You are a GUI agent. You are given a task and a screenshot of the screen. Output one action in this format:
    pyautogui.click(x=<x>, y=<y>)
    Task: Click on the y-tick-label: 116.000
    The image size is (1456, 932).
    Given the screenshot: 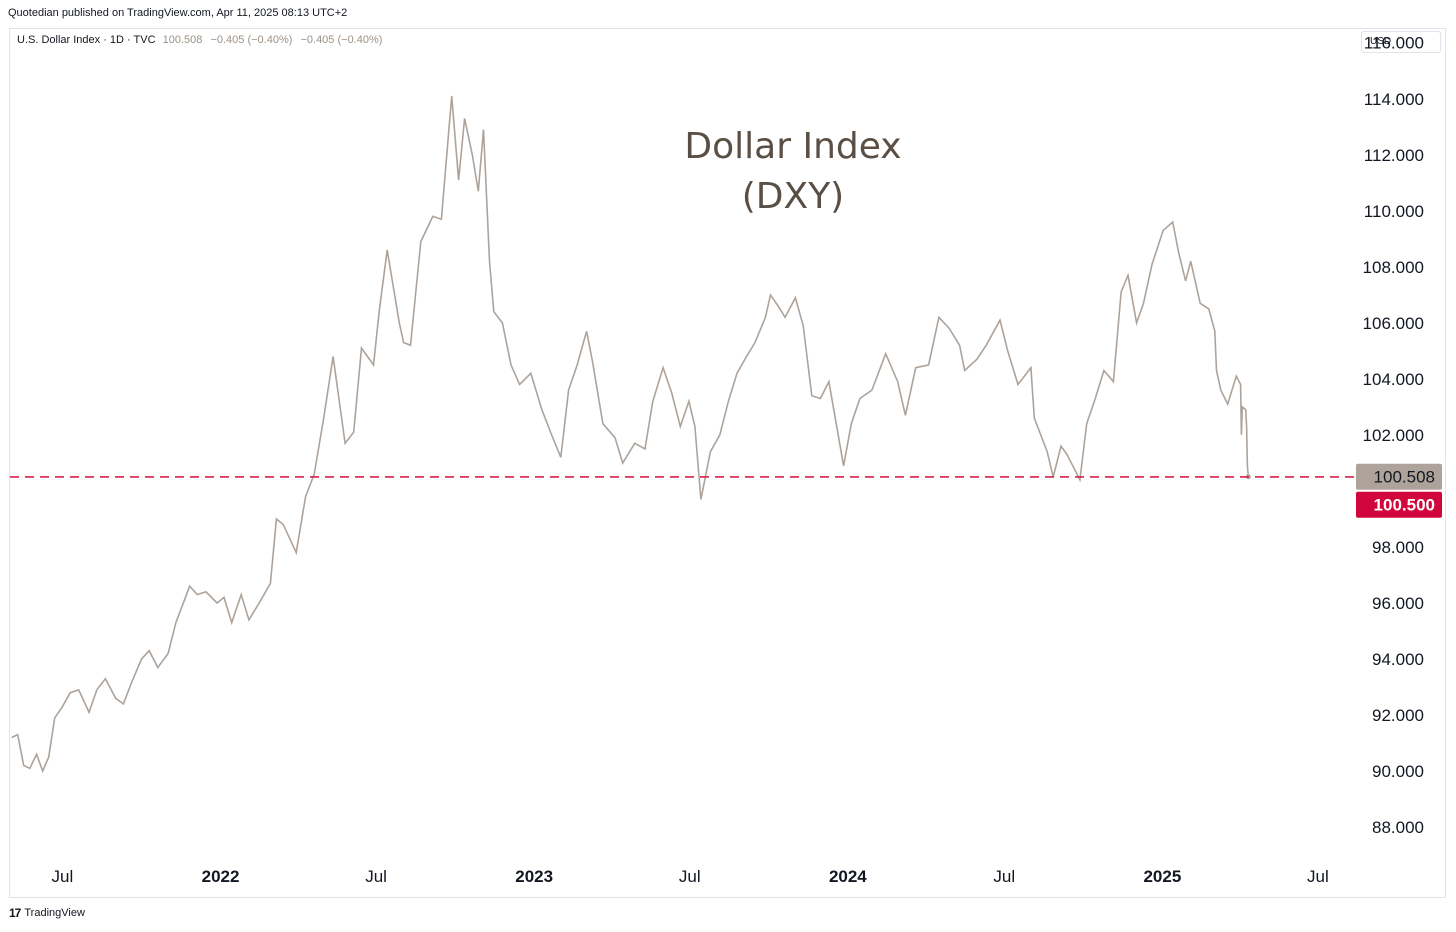 What is the action you would take?
    pyautogui.click(x=1394, y=43)
    